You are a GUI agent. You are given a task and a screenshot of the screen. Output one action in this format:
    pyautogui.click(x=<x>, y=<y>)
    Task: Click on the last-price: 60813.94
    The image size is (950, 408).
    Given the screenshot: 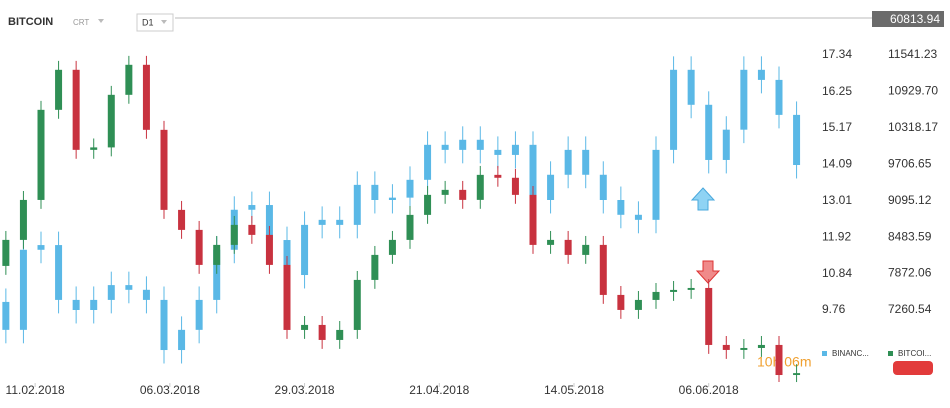 What is the action you would take?
    pyautogui.click(x=915, y=19)
    